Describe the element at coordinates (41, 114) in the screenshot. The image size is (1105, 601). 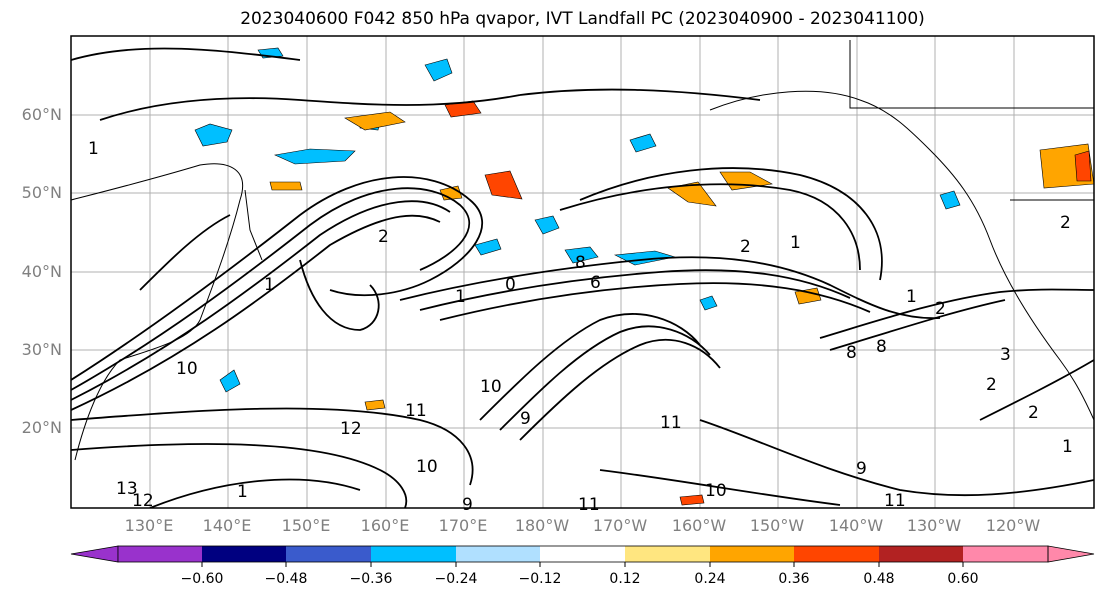
I see `lat-label: 60°N` at that location.